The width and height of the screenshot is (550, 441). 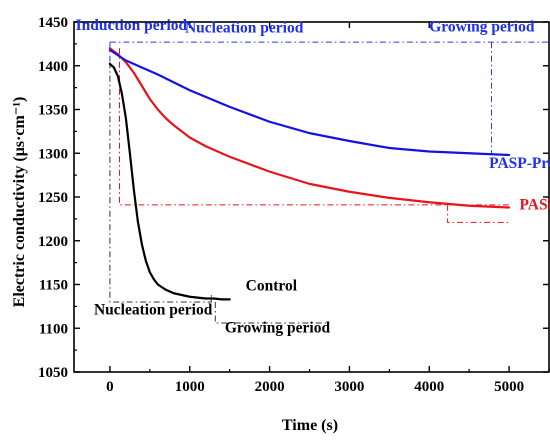 I want to click on black-nucleation-guide, so click(x=160, y=182).